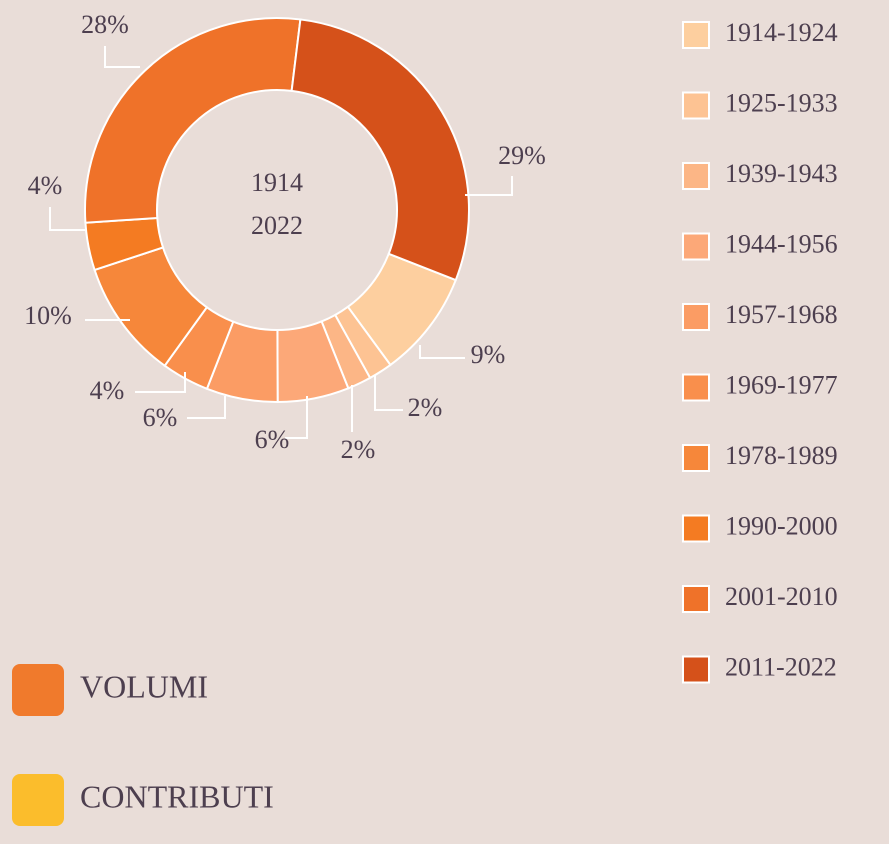 The image size is (889, 844). I want to click on legend-label: 1939-1943, so click(781, 173).